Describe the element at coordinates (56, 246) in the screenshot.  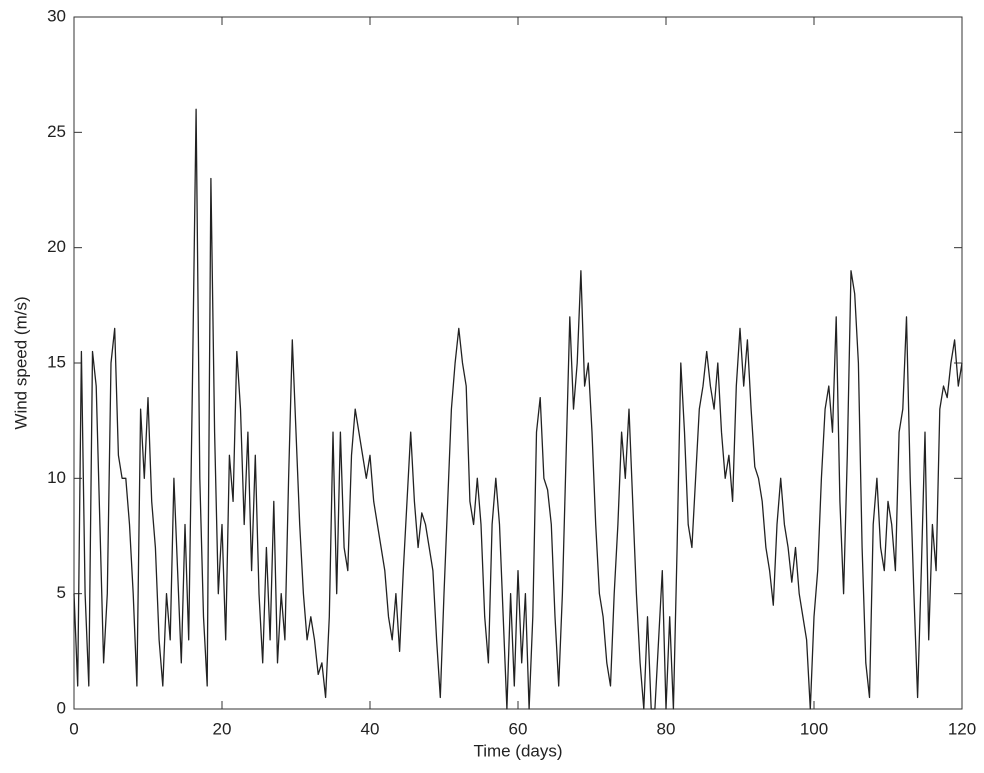
I see `y-tick-label: 20` at that location.